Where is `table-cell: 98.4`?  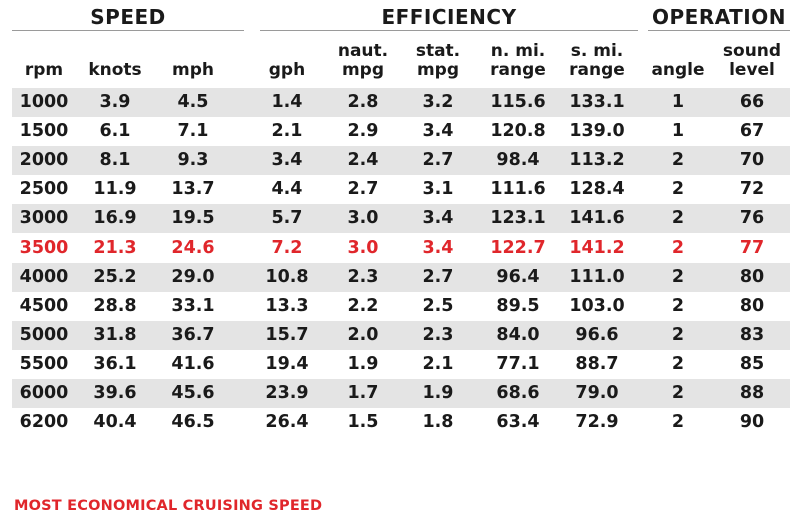
table-cell: 98.4 is located at coordinates (518, 160).